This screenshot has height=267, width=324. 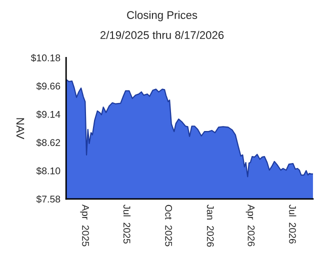 What do you see at coordinates (84, 225) in the screenshot?
I see `x-tick-label: Apr 2025` at bounding box center [84, 225].